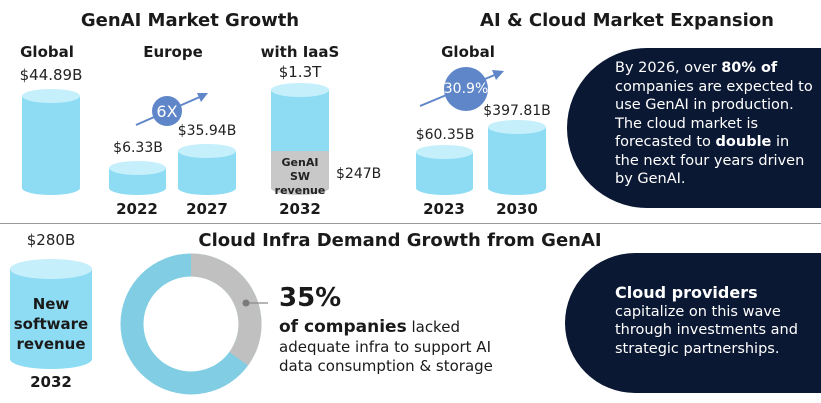 The width and height of the screenshot is (821, 403). Describe the element at coordinates (300, 176) in the screenshot. I see `genai-sw-revenue-label: GenAI SW revenue` at that location.